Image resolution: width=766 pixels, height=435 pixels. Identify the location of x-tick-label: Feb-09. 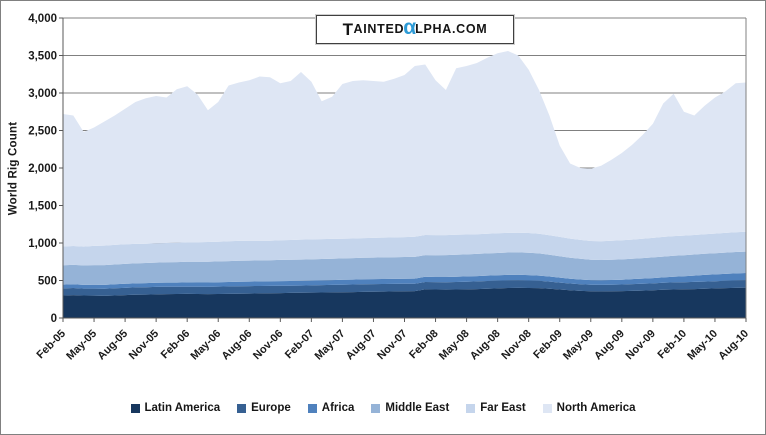
(548, 345).